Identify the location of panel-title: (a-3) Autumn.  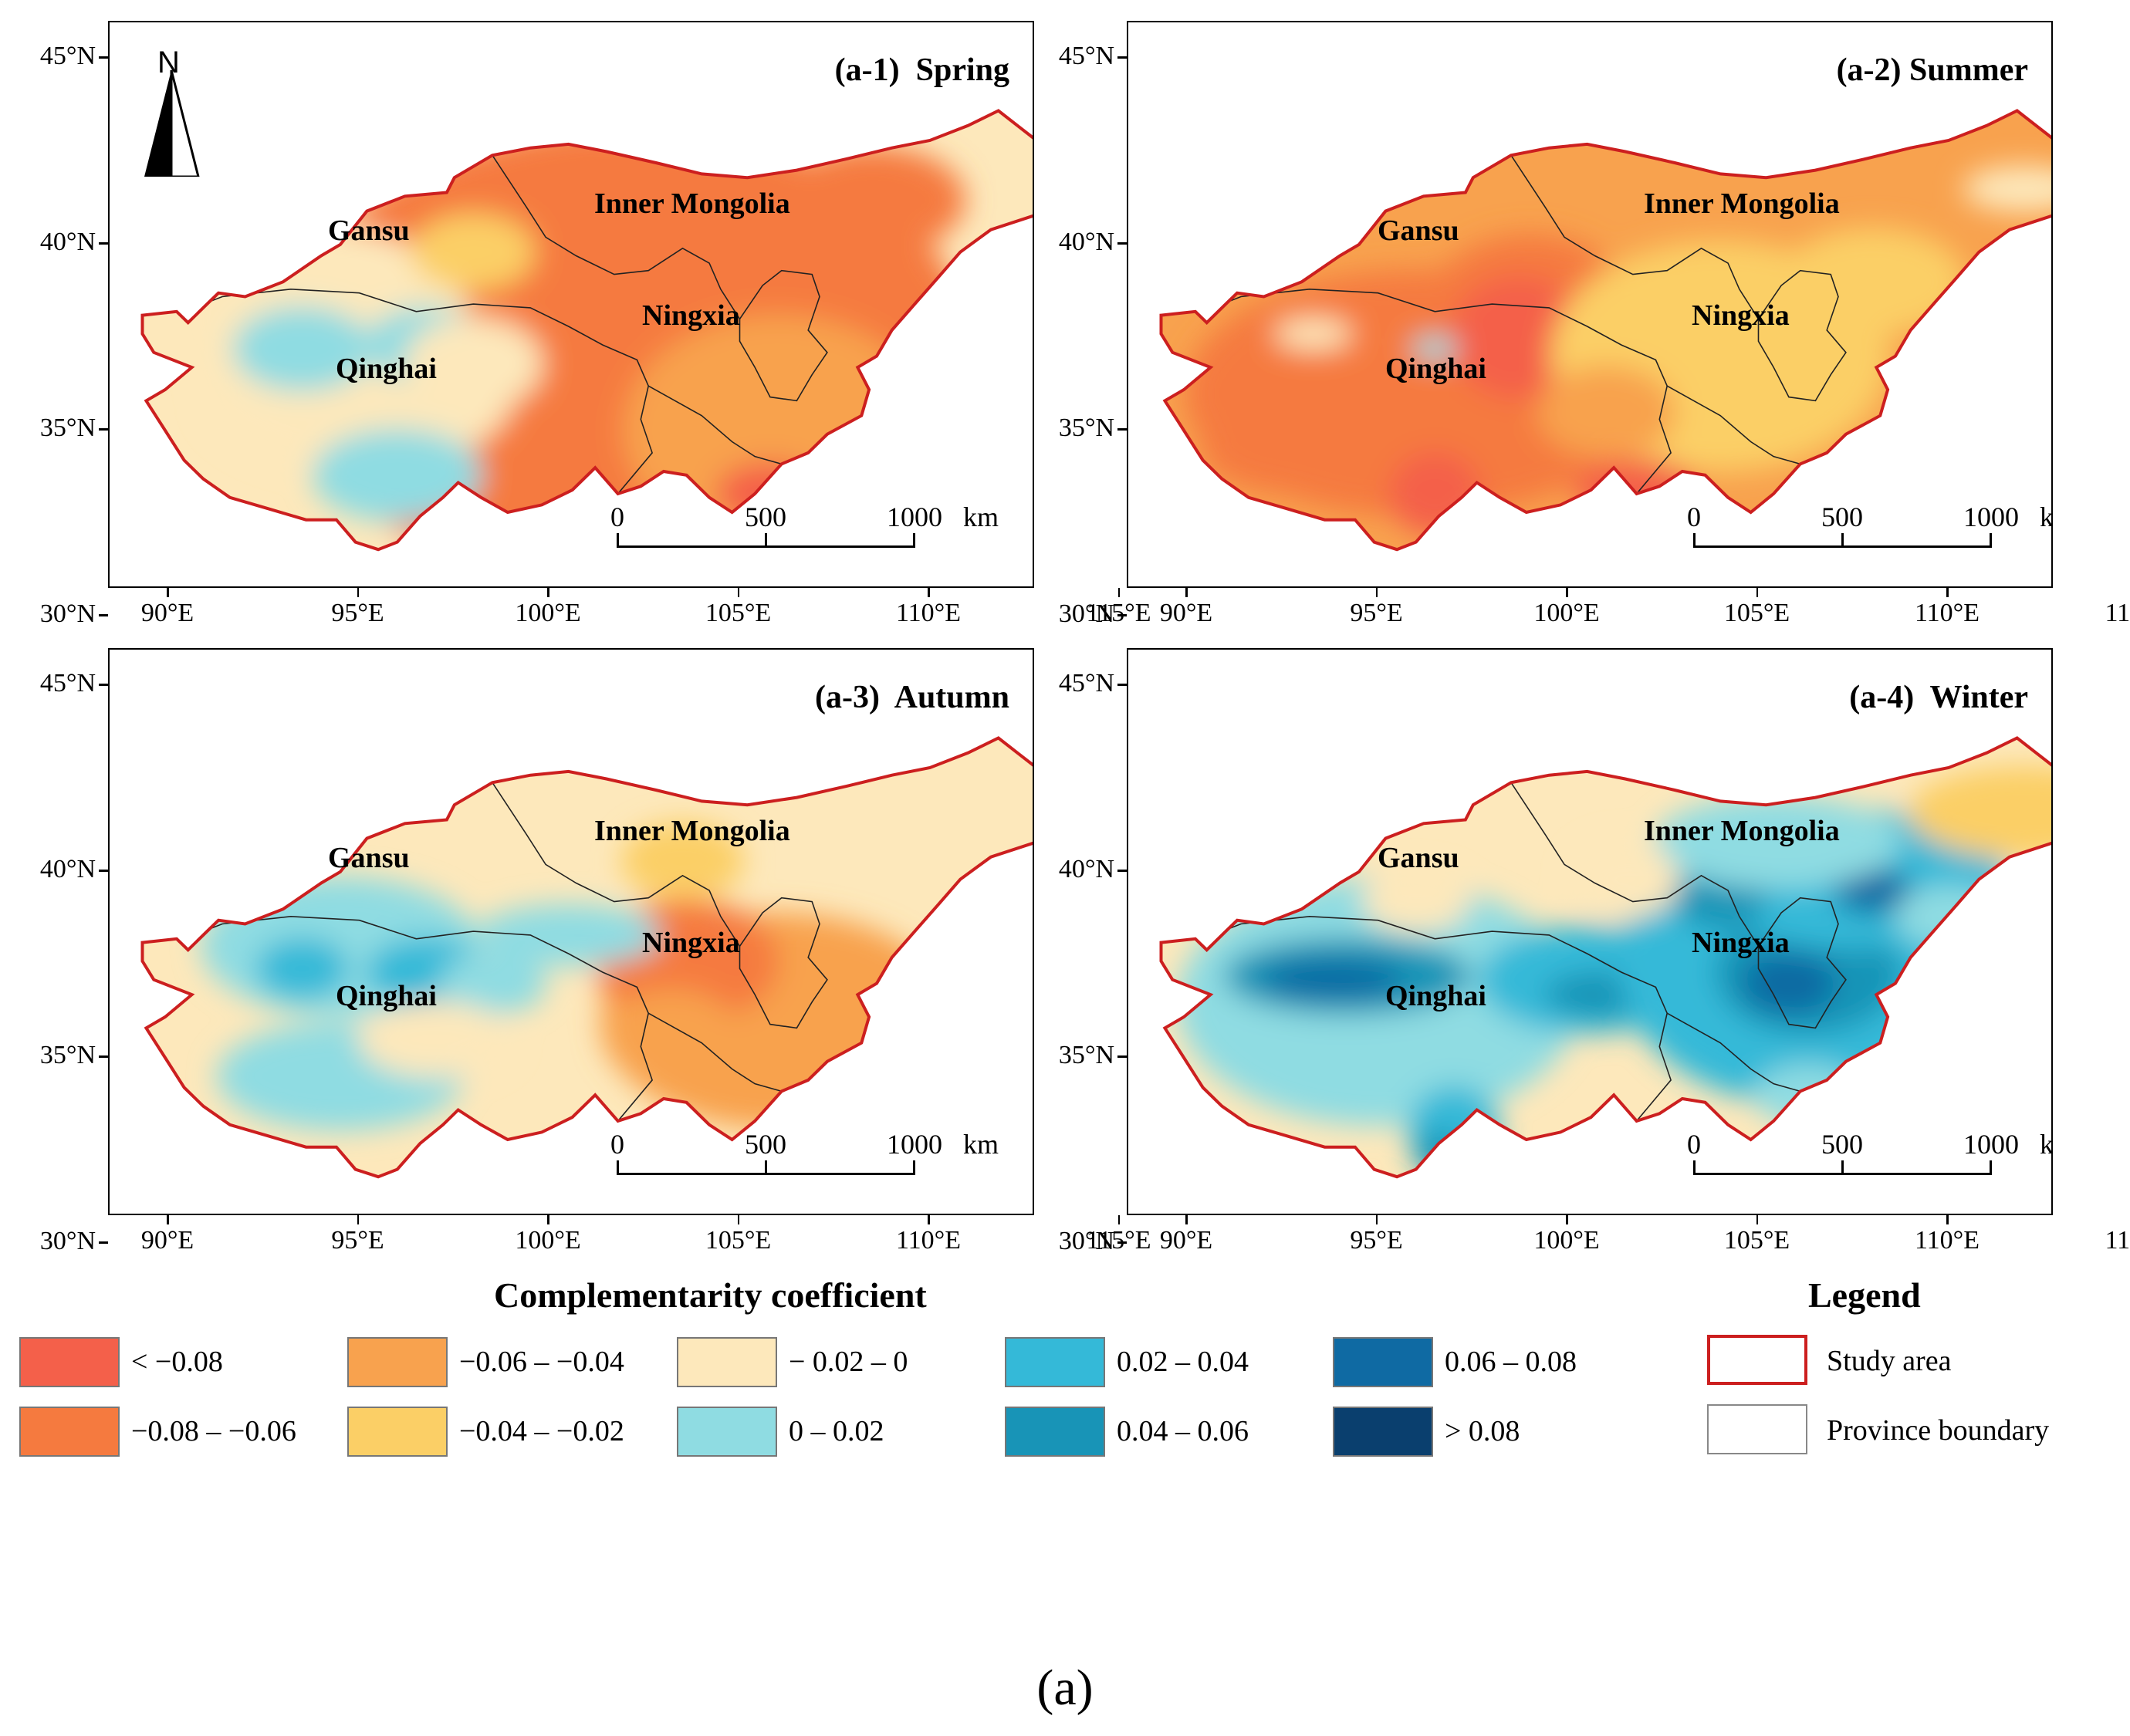
(911, 697).